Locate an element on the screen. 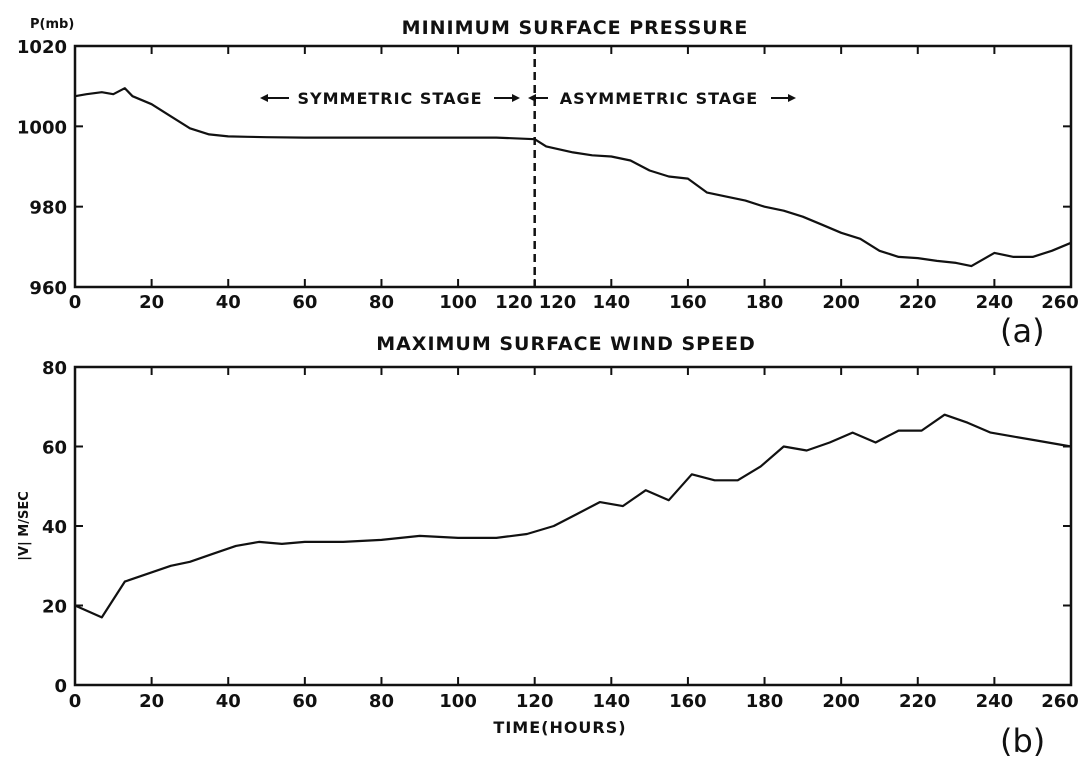  chart-a-panel-label: (a) is located at coordinates (1022, 331).